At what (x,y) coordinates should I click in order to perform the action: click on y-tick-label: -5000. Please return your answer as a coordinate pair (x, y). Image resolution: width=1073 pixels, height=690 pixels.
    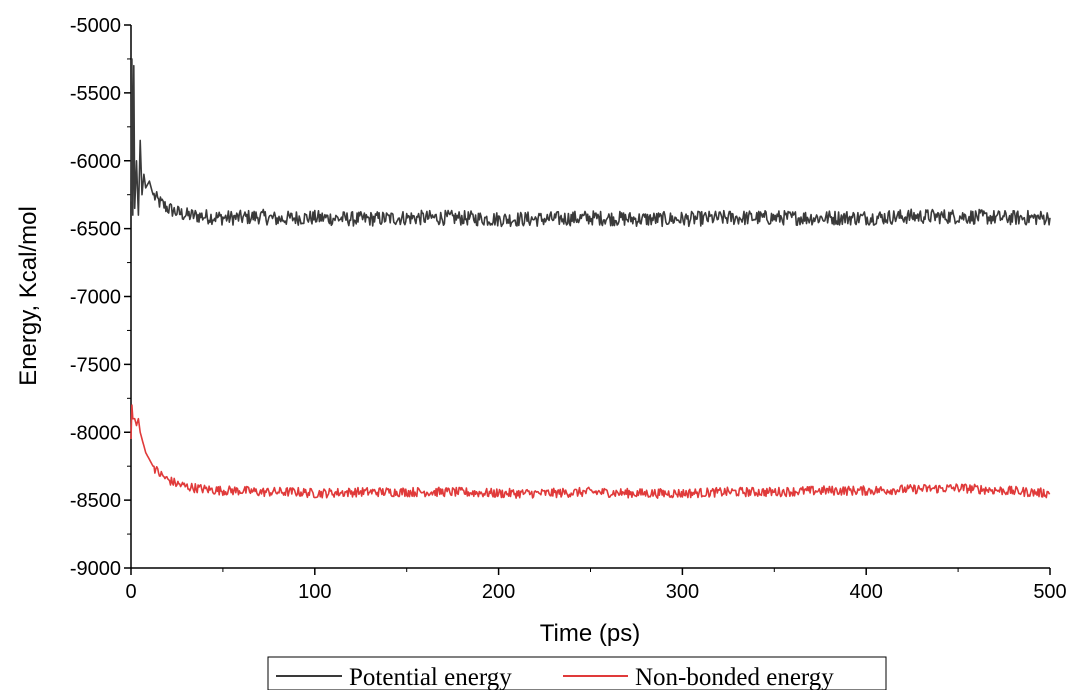
    Looking at the image, I should click on (95, 26).